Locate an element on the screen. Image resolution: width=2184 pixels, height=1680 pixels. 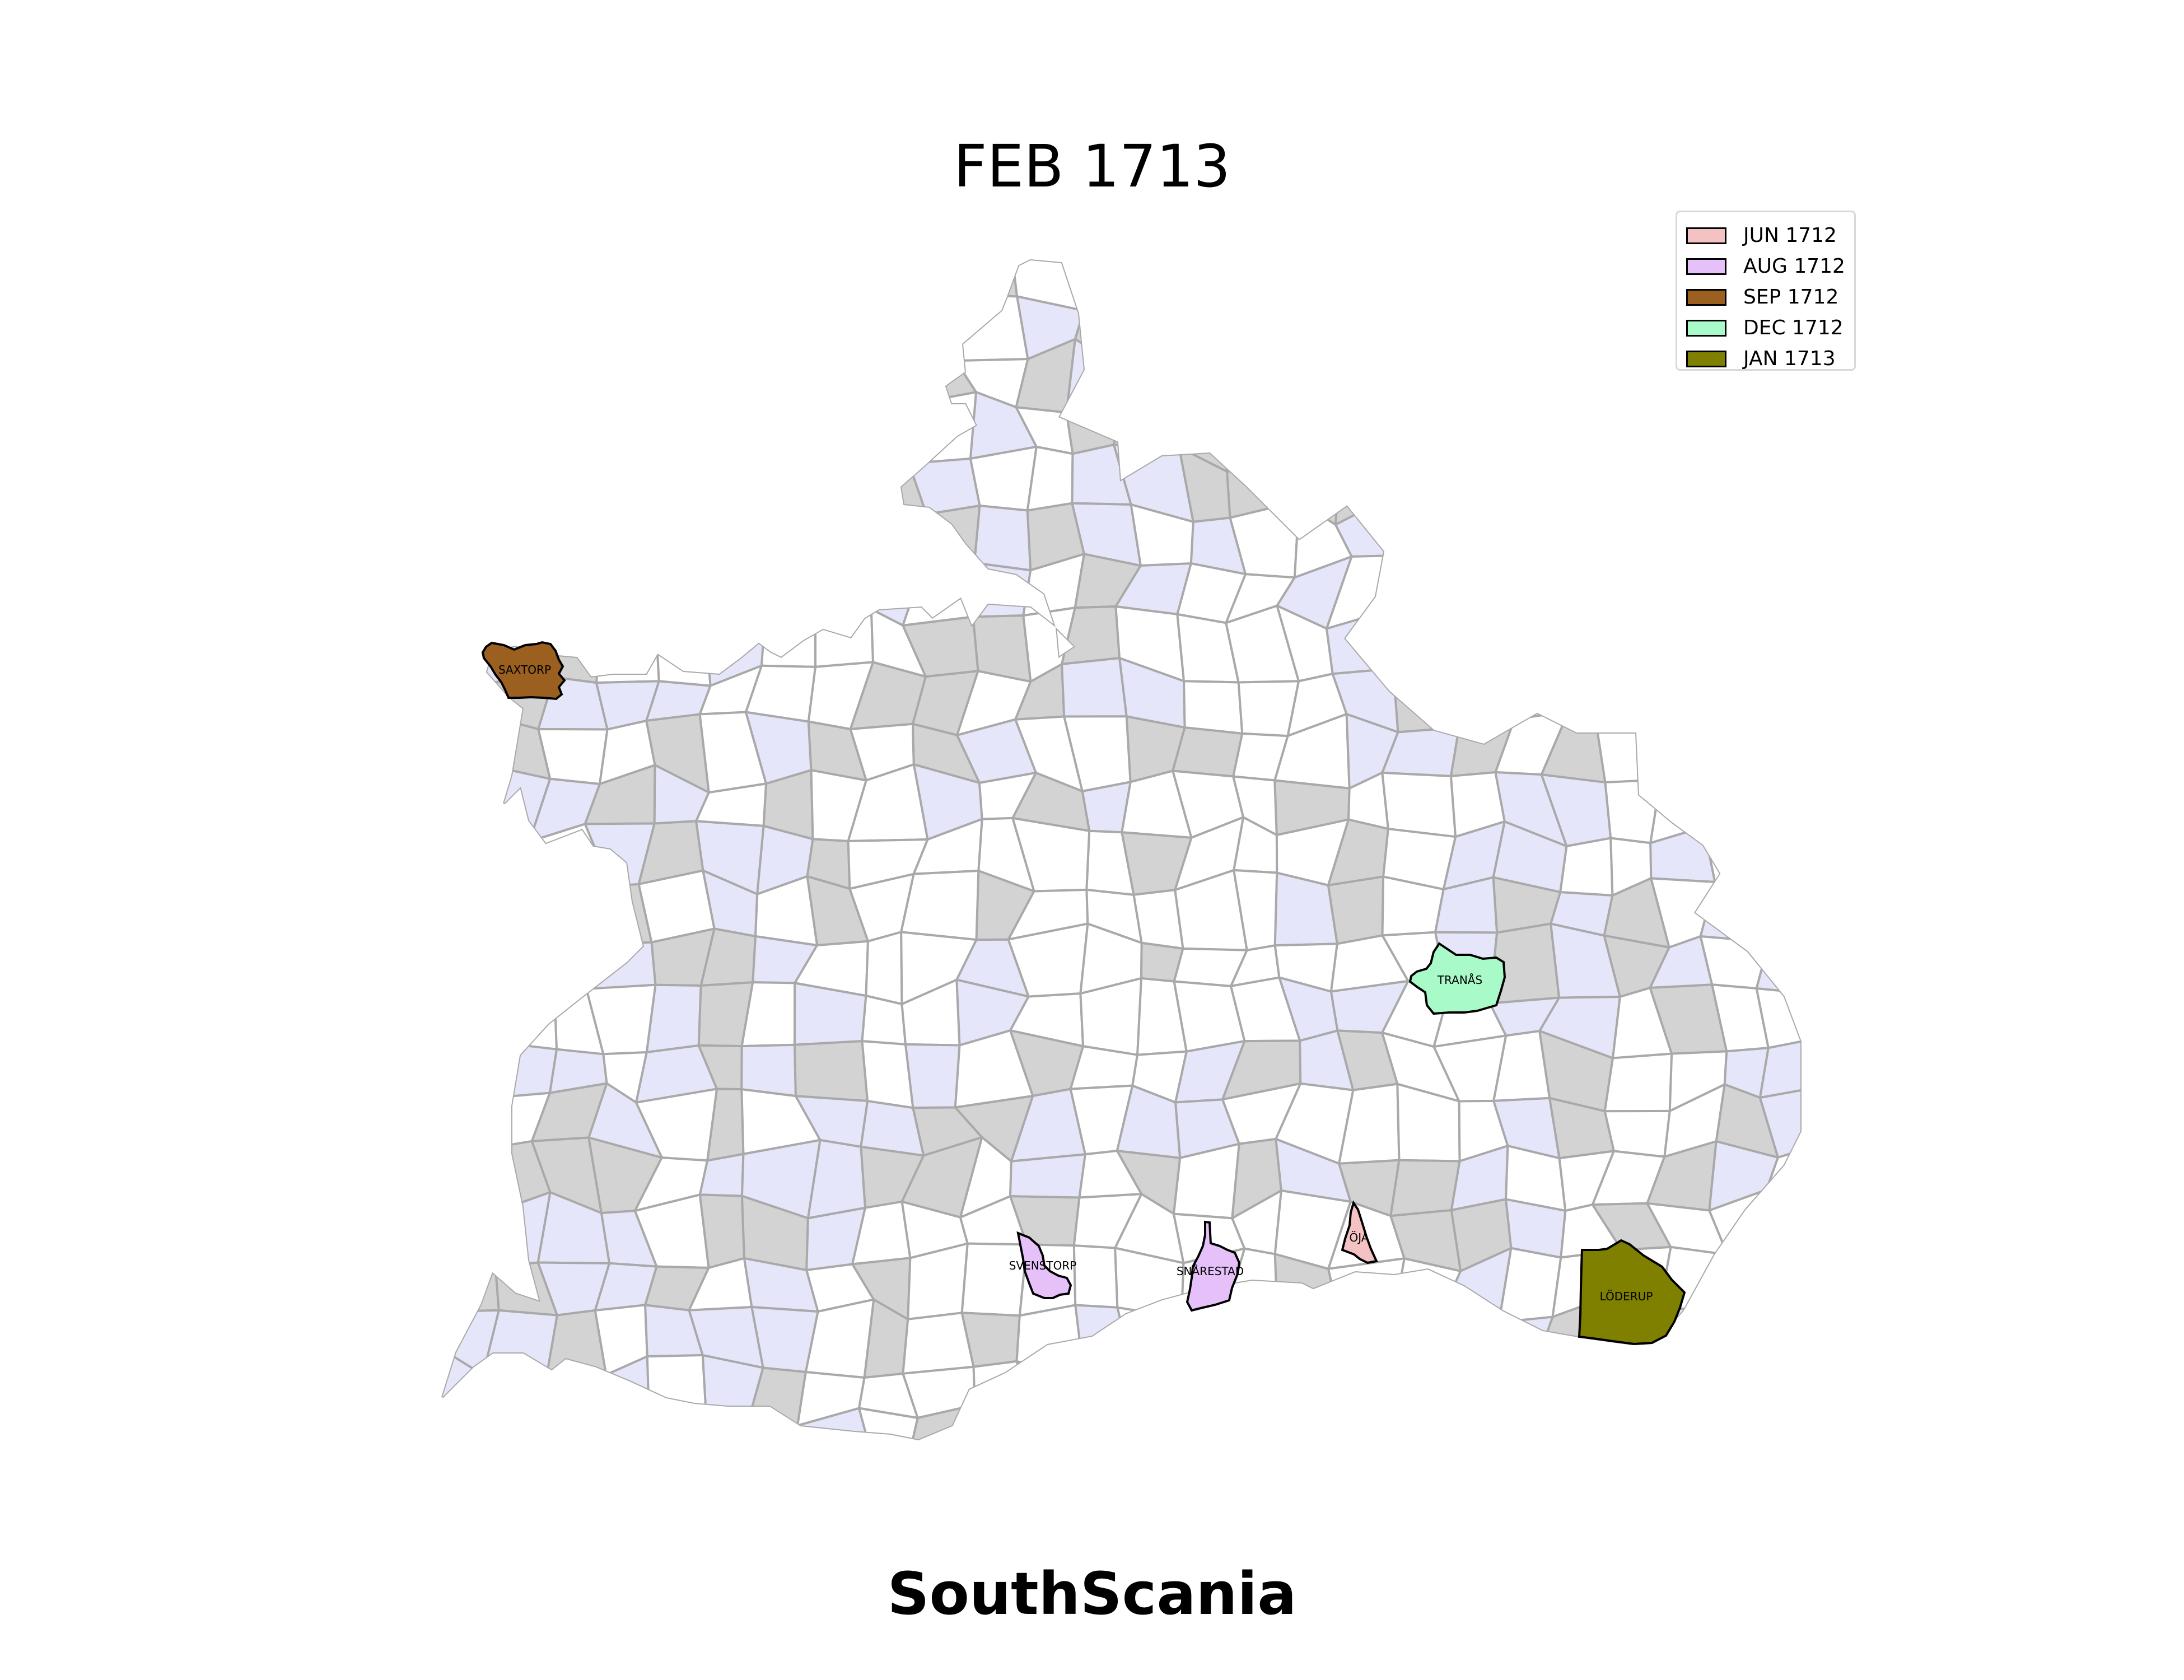
label-saxtorp: SAXTORP is located at coordinates (525, 670).